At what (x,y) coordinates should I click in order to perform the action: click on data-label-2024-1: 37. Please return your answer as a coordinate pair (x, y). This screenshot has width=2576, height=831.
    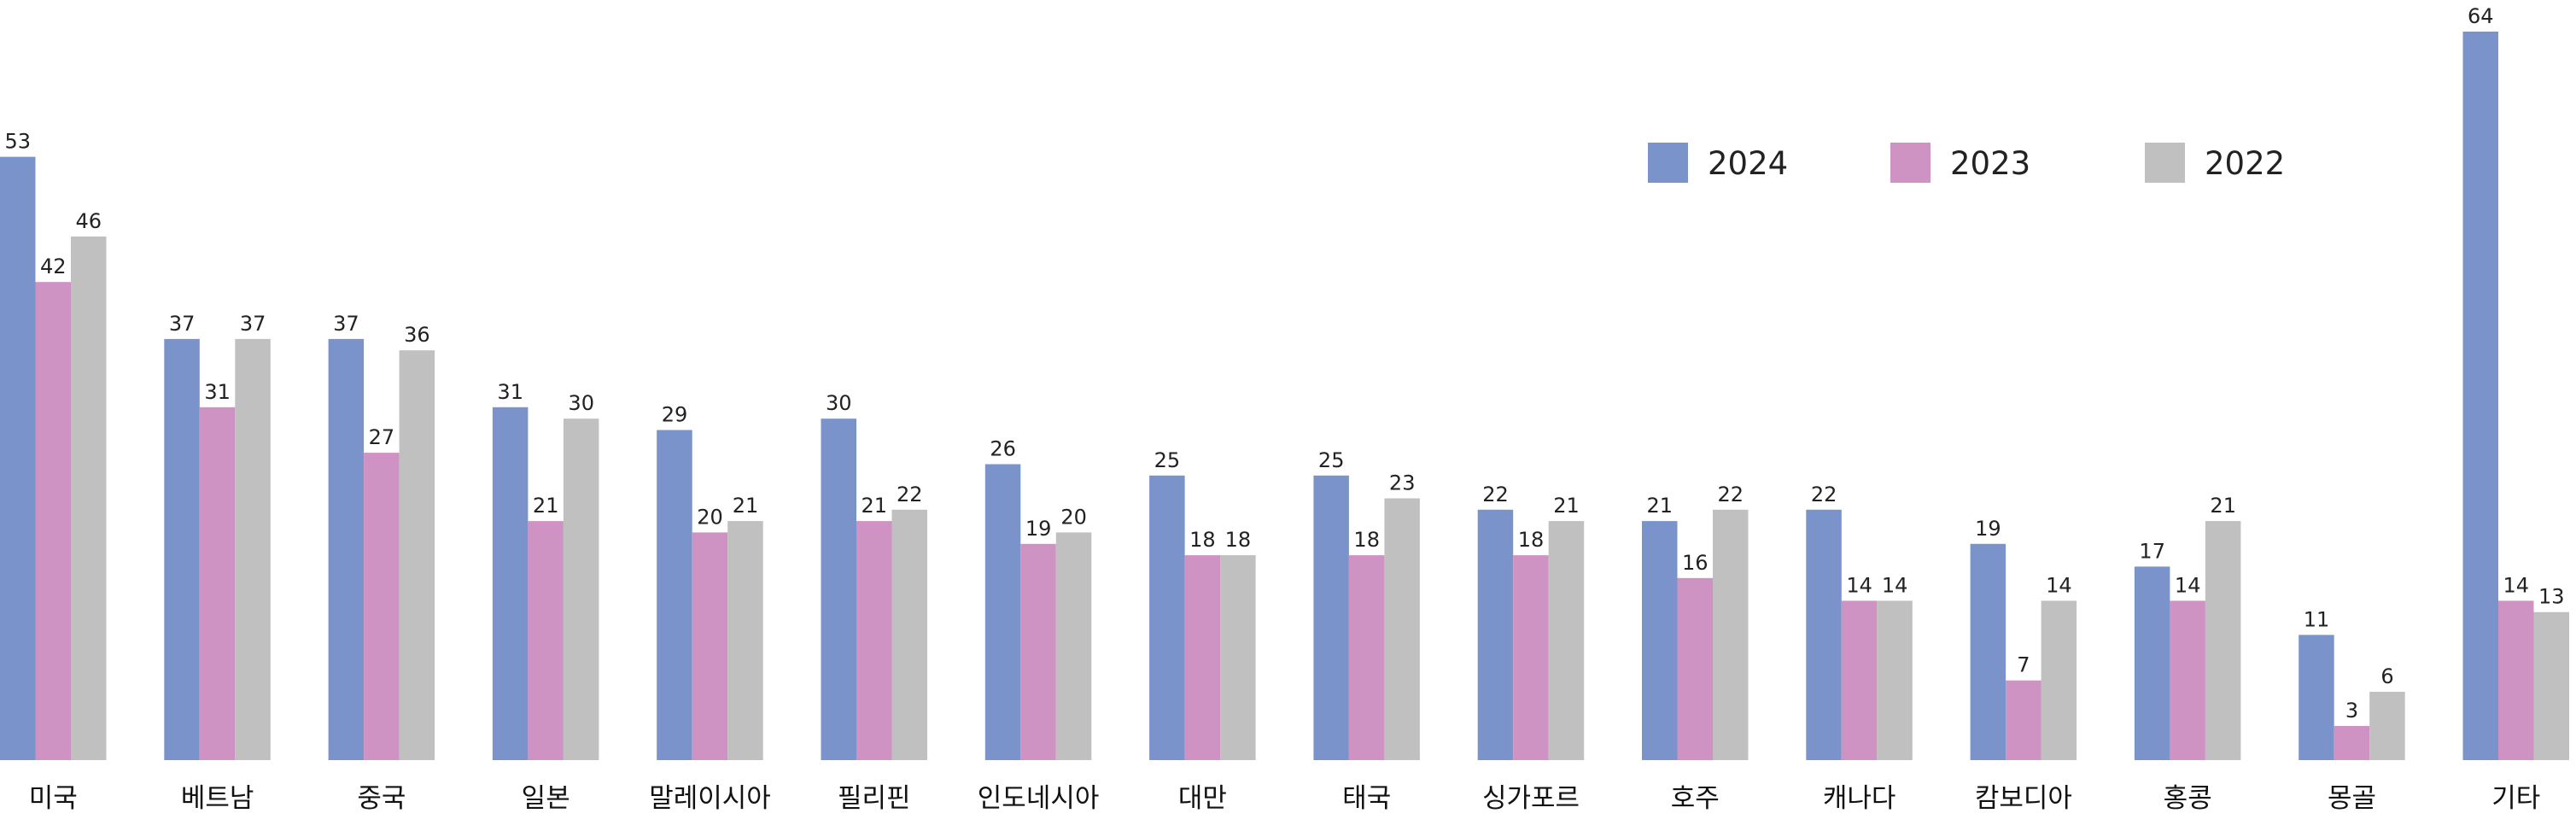
    Looking at the image, I should click on (182, 324).